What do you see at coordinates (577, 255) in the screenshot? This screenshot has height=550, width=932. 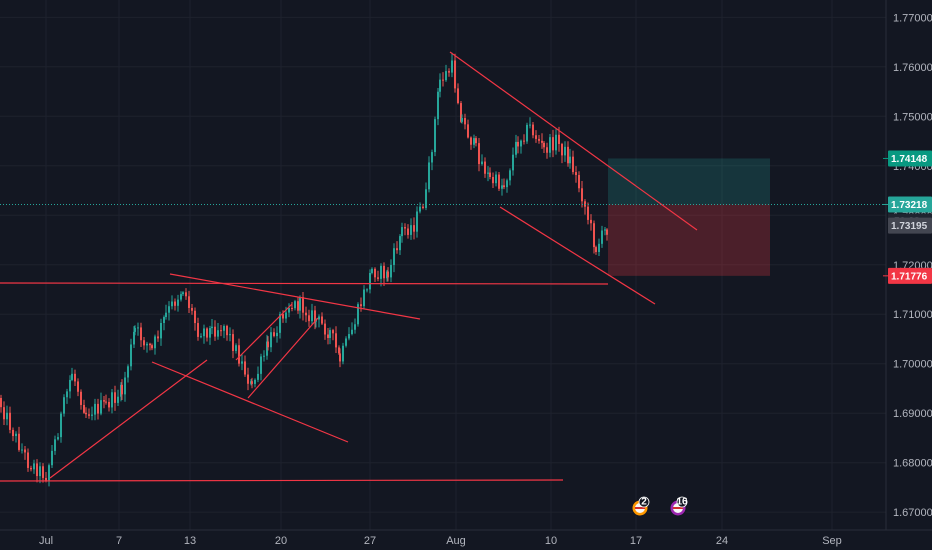 I see `descending-channel-lower-line` at bounding box center [577, 255].